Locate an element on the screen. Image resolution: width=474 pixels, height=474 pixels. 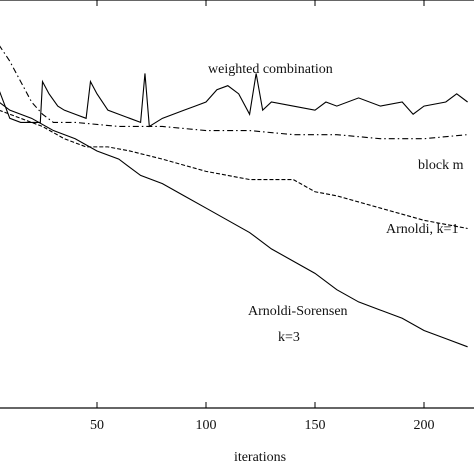
annotation: Arnoldi, k=1 is located at coordinates (422, 229).